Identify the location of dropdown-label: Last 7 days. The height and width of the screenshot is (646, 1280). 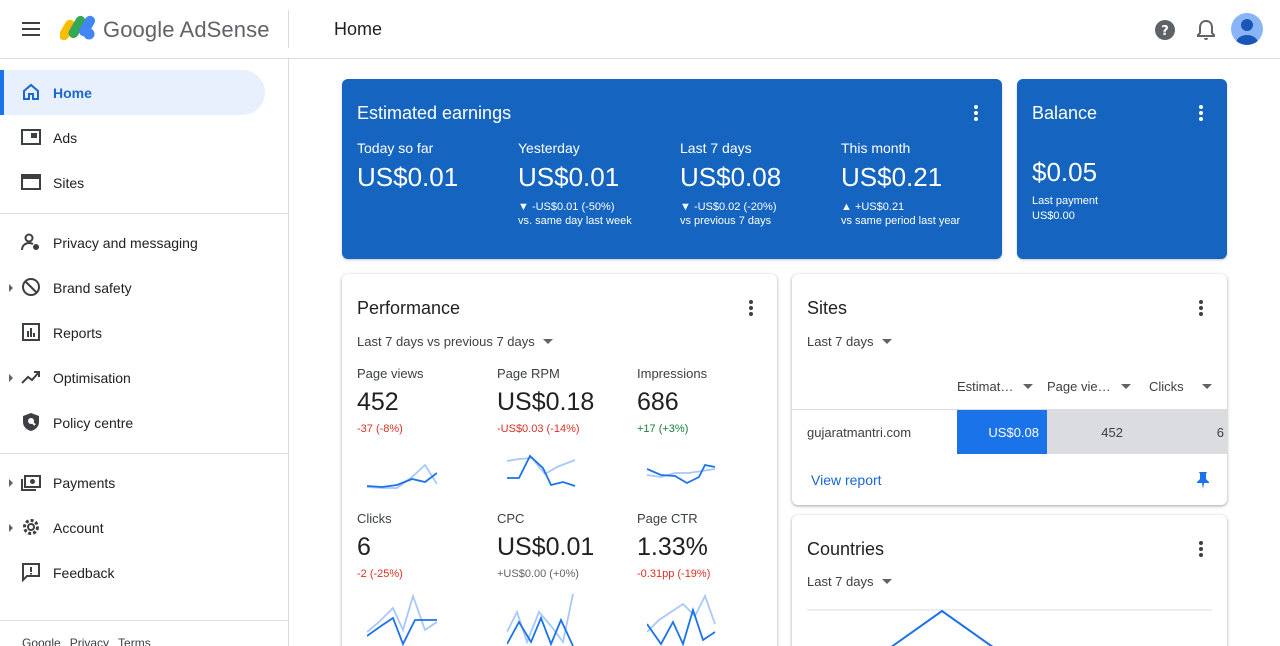
(840, 581).